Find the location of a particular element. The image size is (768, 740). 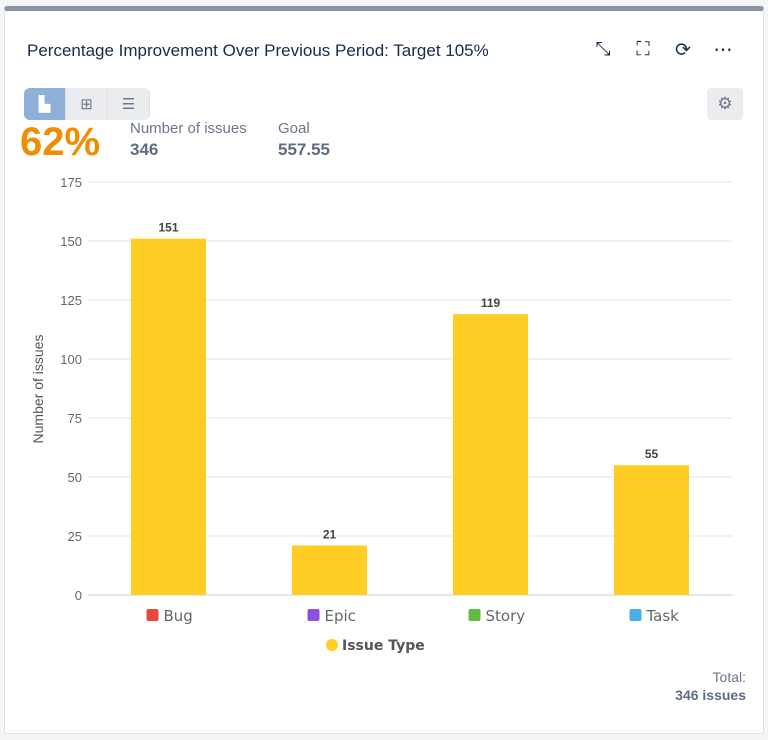

bar-story is located at coordinates (490, 454).